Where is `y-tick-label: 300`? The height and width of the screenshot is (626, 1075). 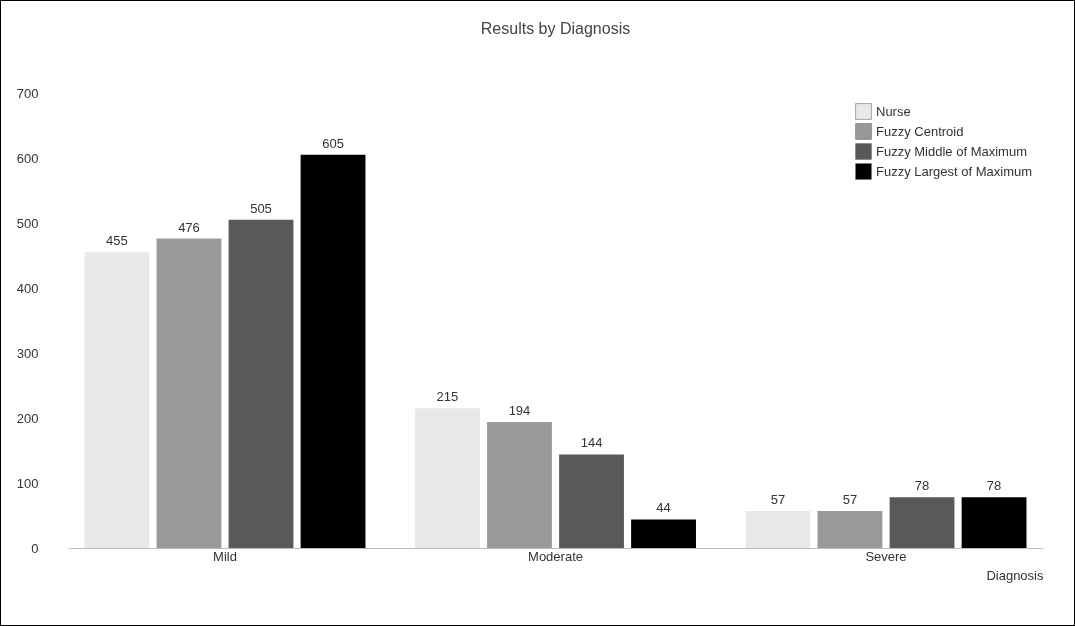
y-tick-label: 300 is located at coordinates (27, 353).